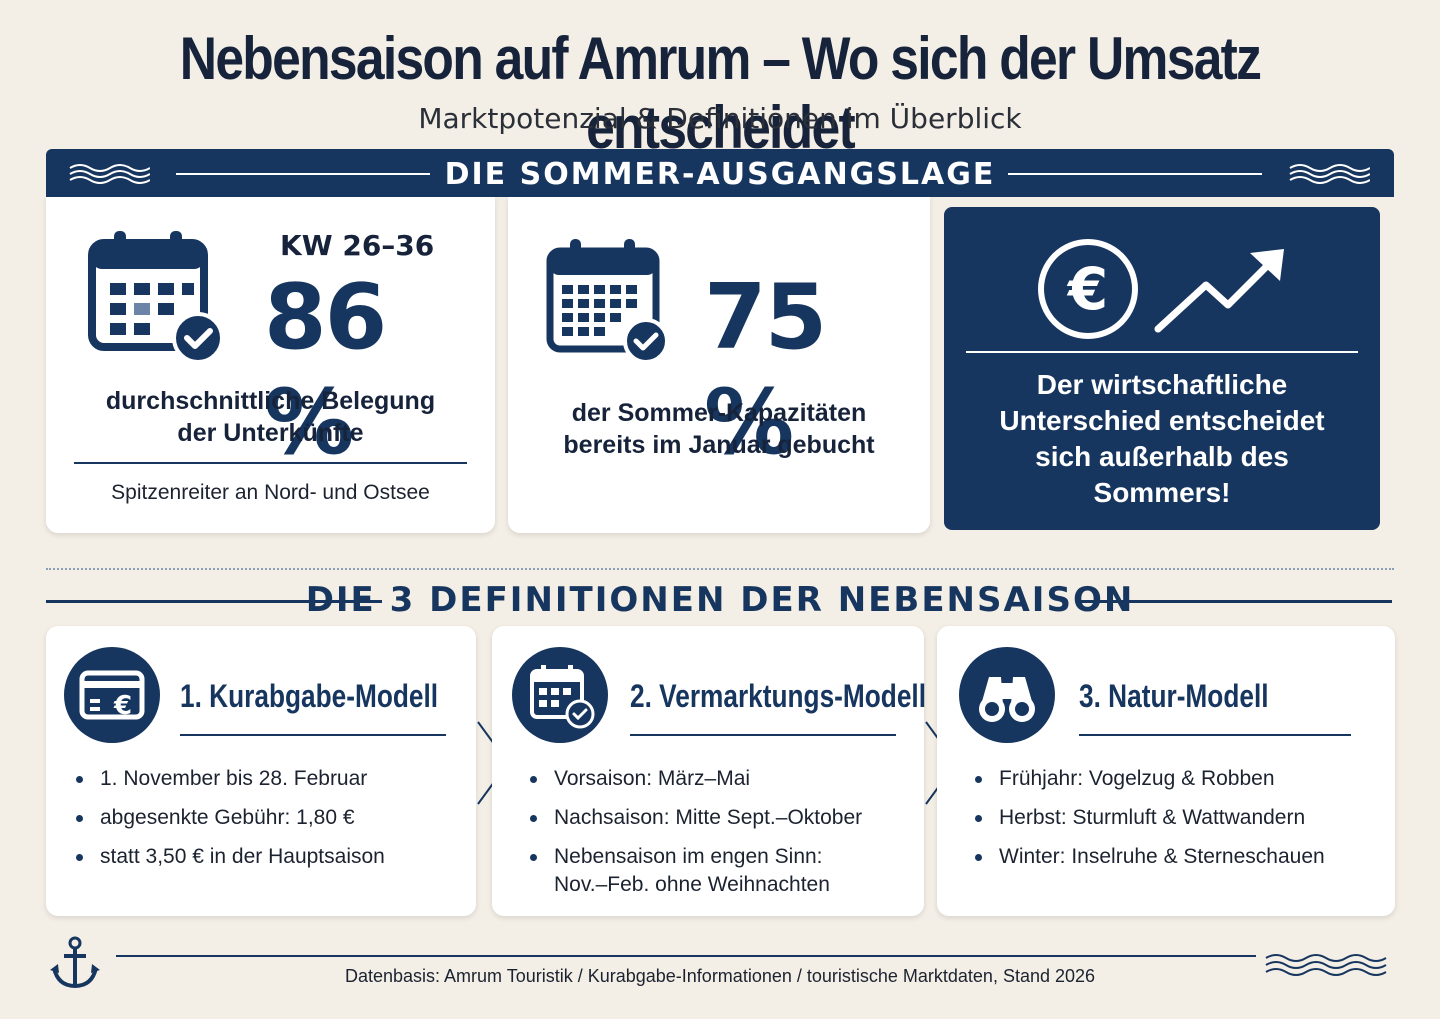  I want to click on occupancy-description-line: der Unterkünfte, so click(270, 433).